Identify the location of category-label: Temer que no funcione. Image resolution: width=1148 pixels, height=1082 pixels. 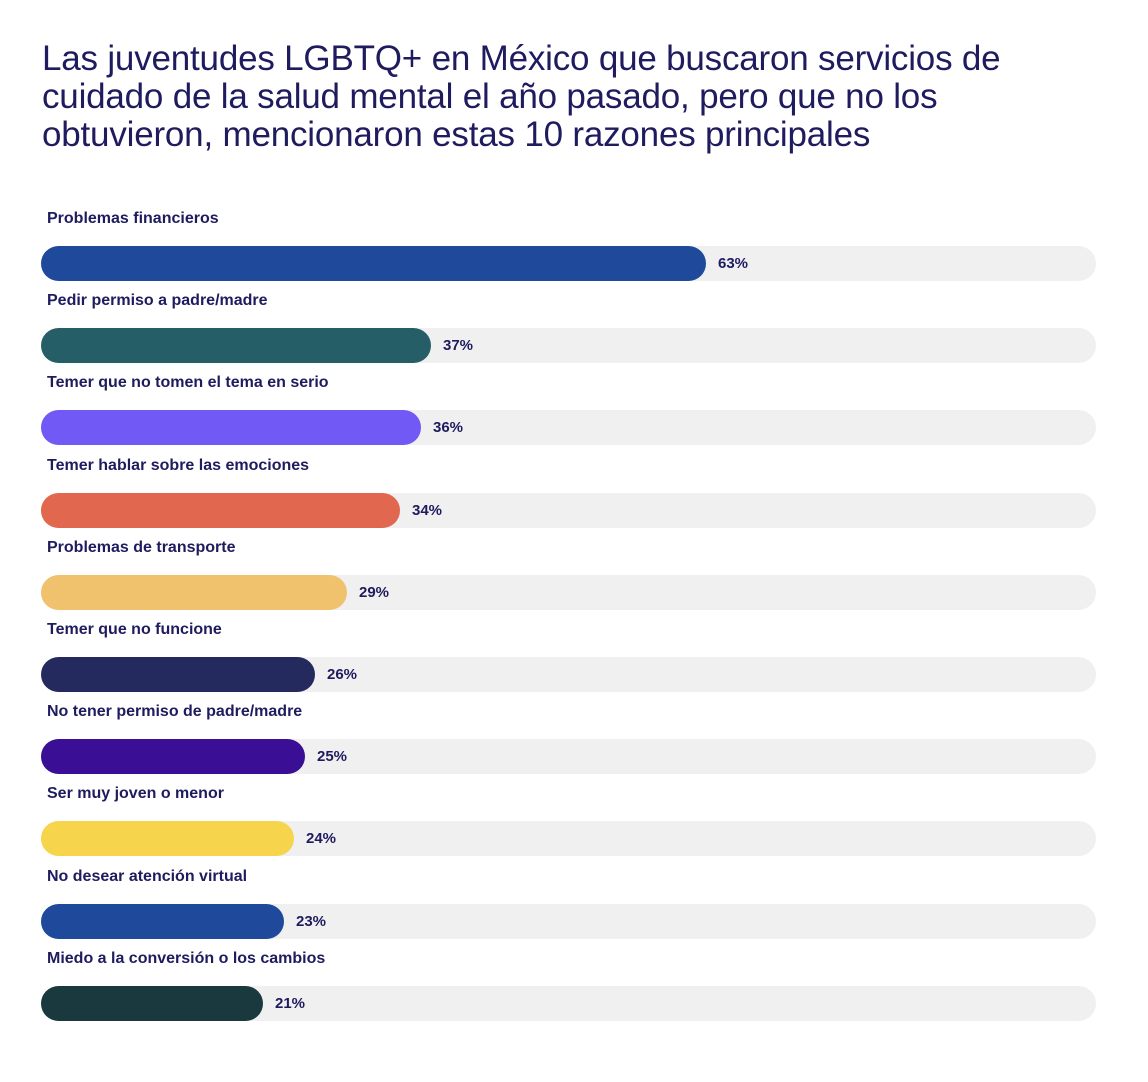
(134, 629).